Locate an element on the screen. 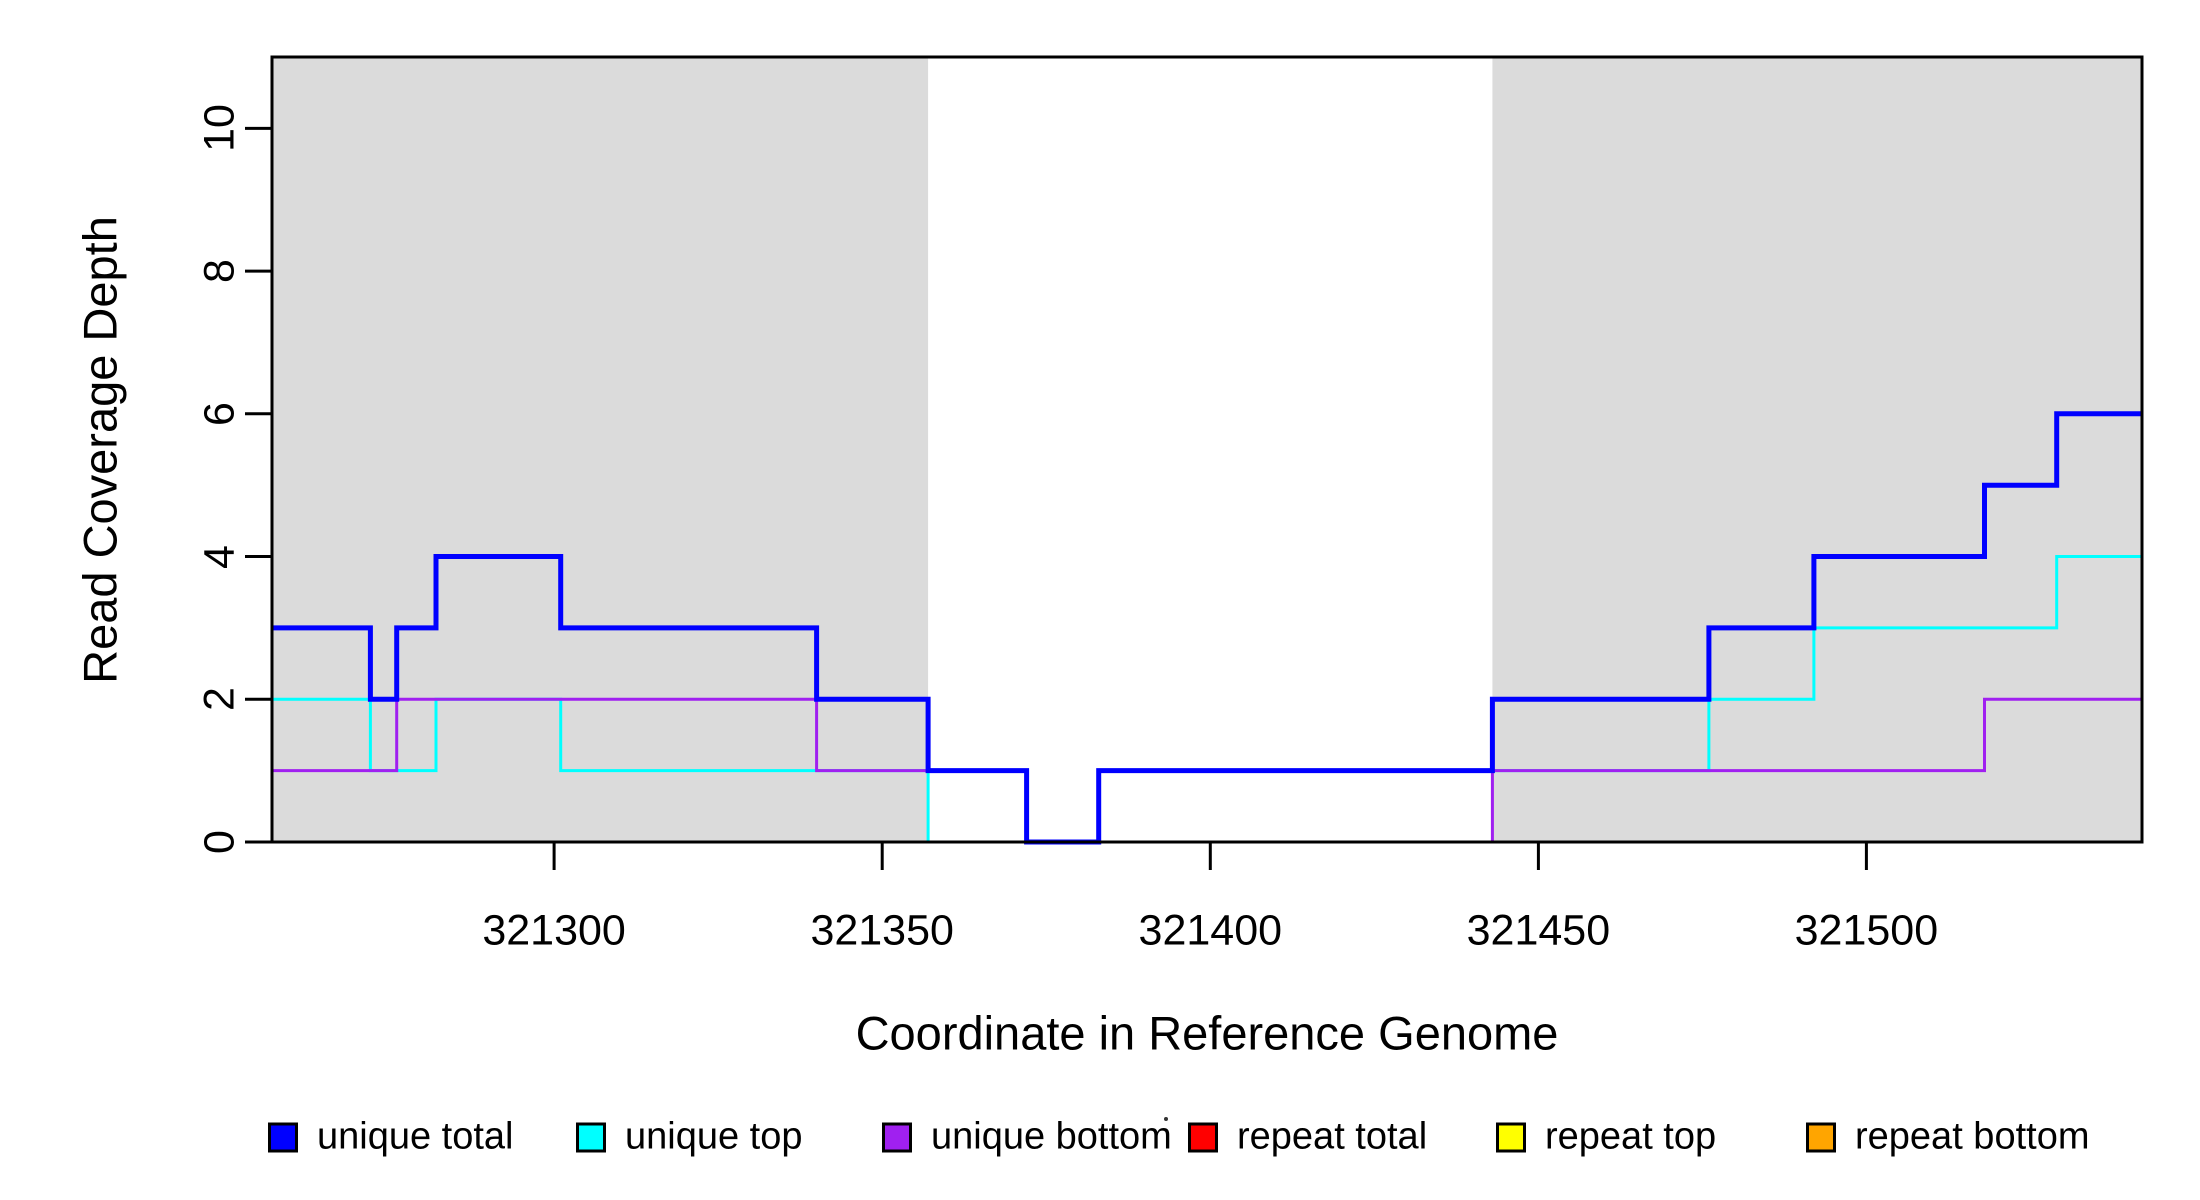  legend-item-repeat-total: repeat total is located at coordinates (1307, 1137).